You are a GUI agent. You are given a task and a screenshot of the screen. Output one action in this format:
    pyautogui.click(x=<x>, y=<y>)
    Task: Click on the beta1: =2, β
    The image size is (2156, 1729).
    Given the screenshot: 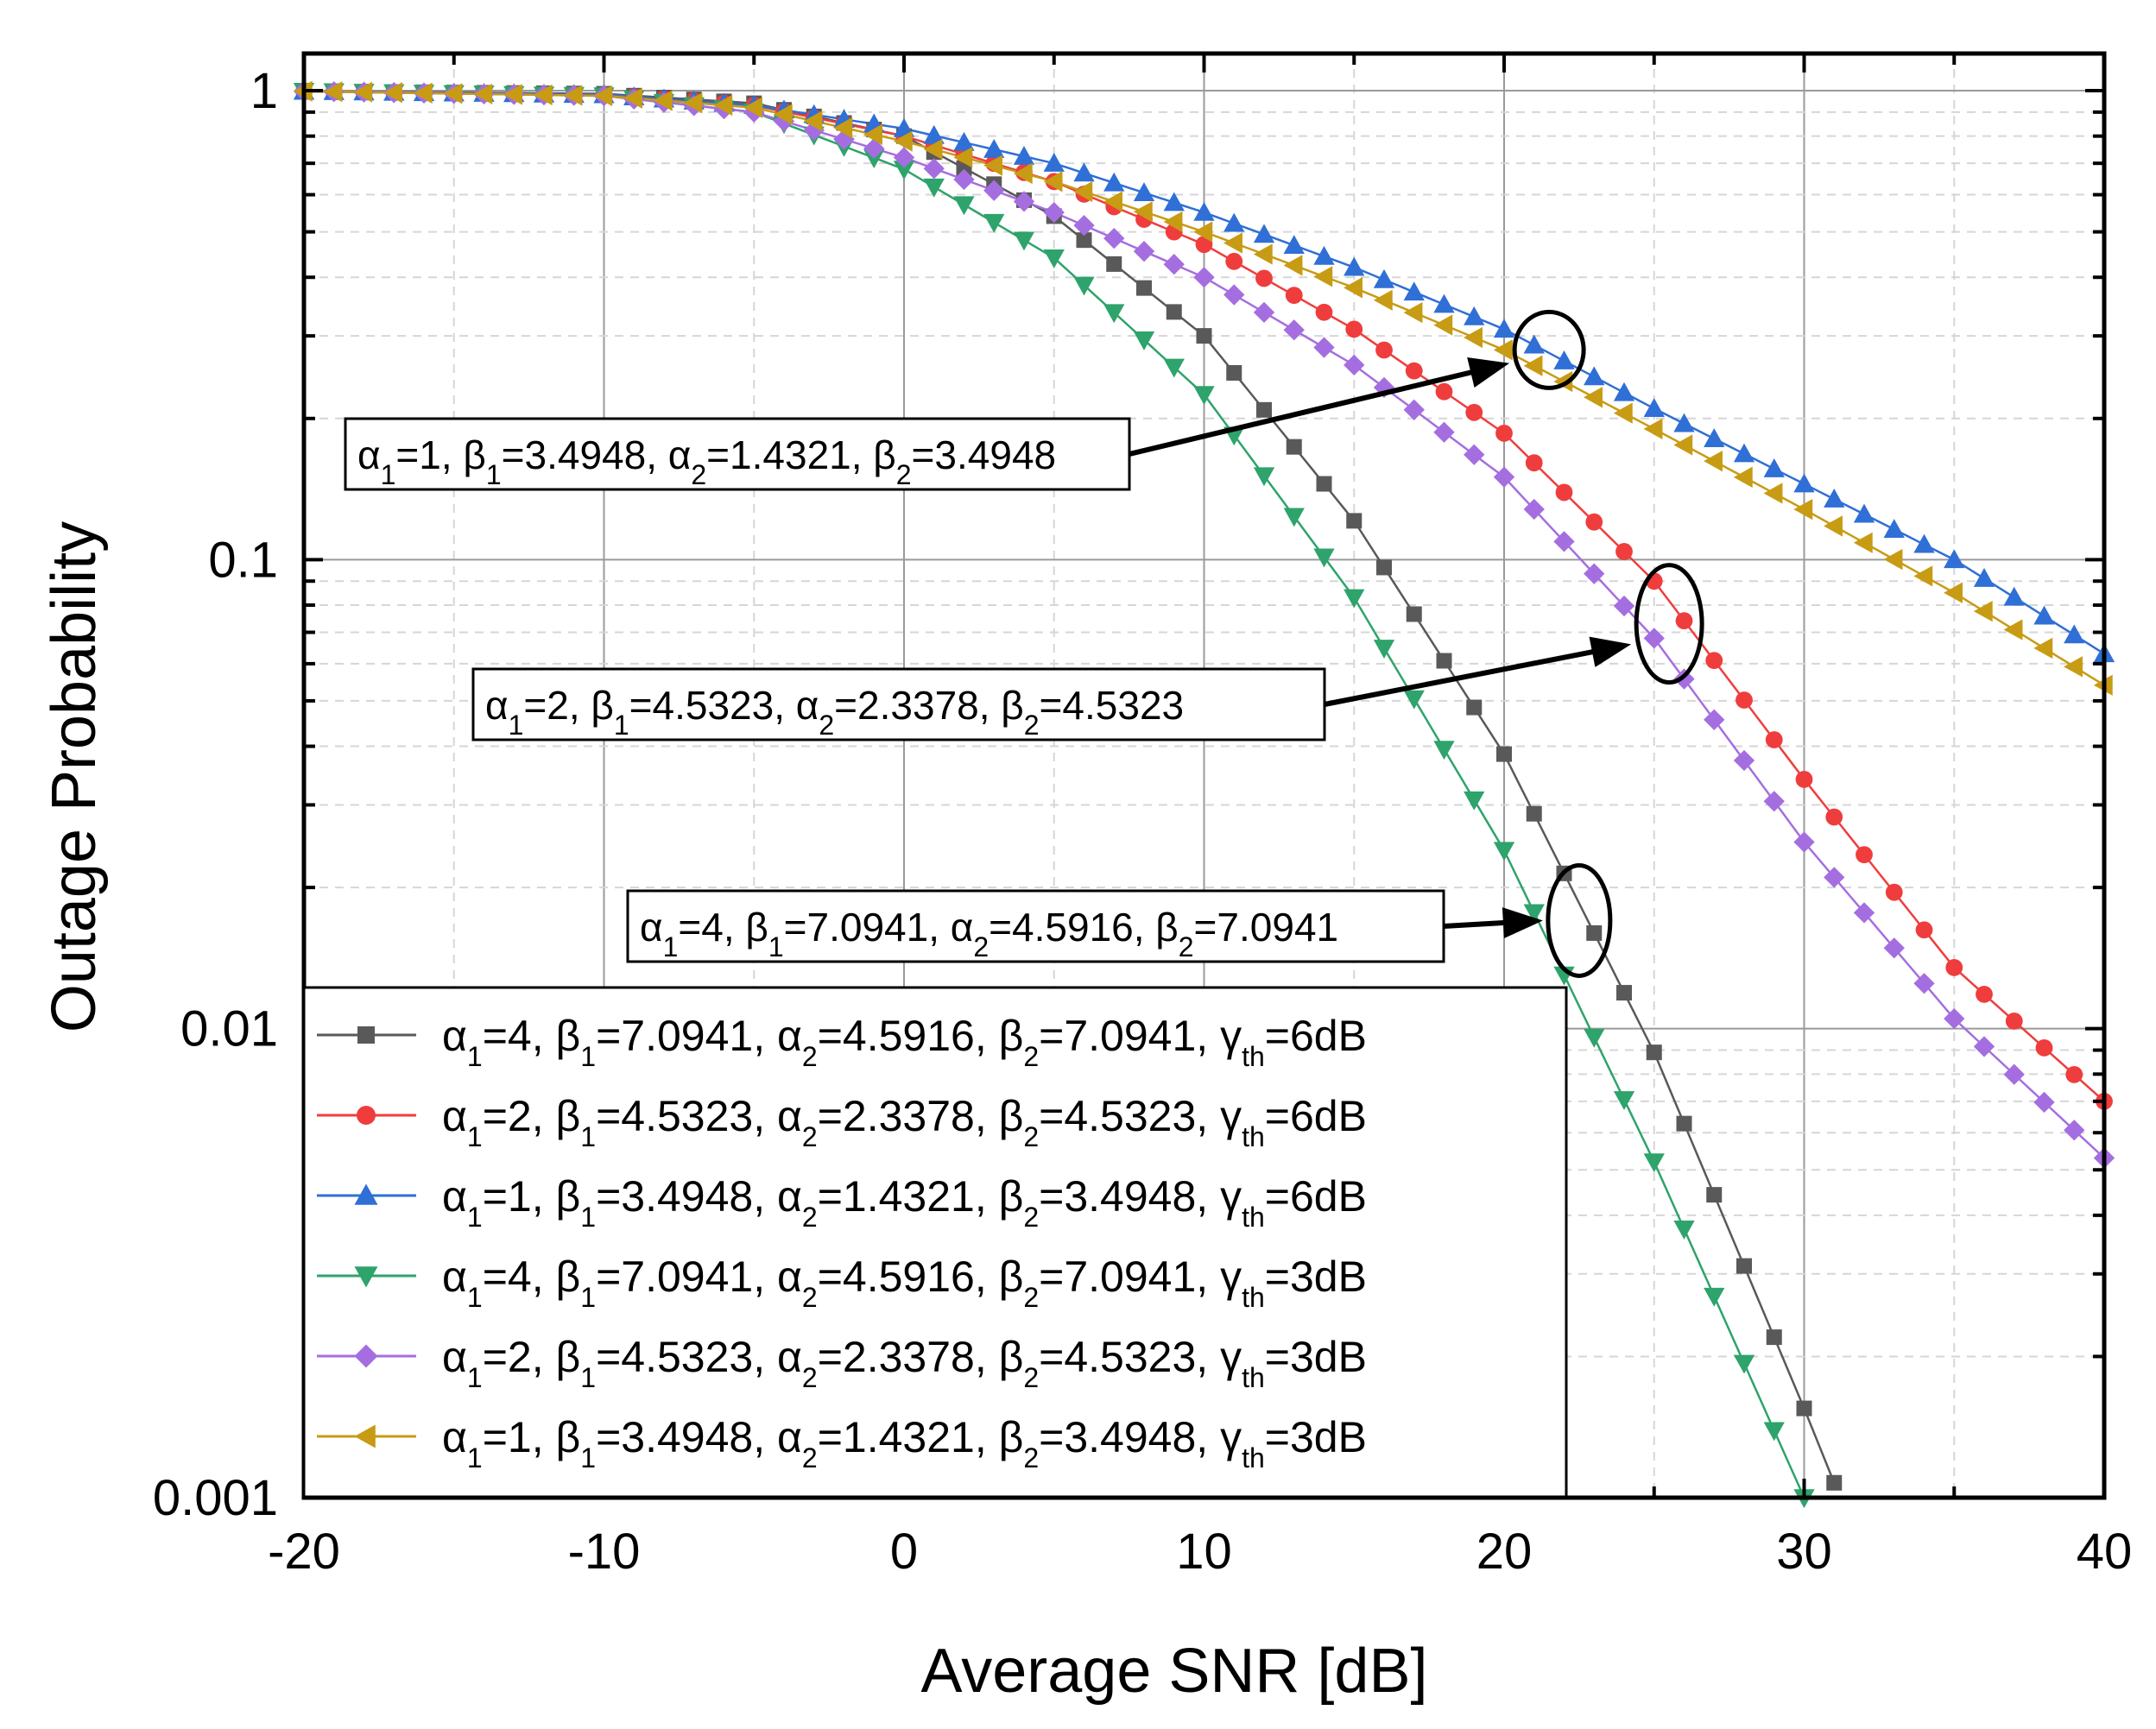 What is the action you would take?
    pyautogui.click(x=568, y=705)
    